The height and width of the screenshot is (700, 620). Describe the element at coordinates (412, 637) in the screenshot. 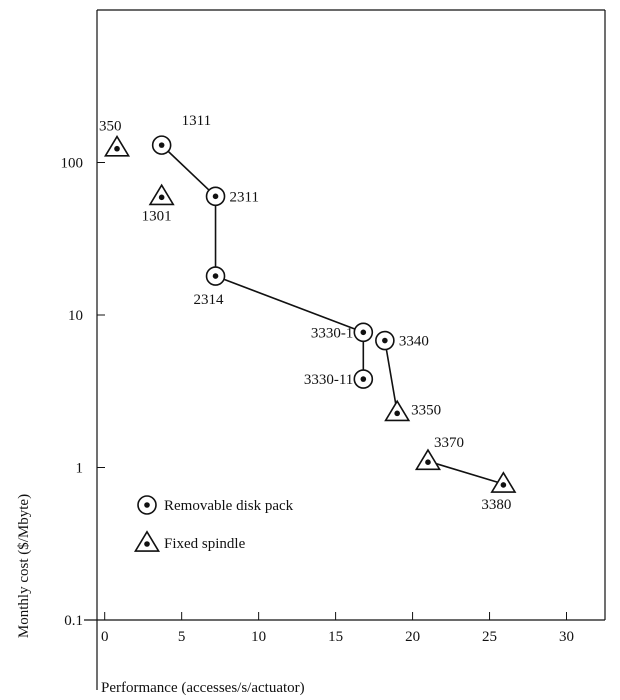

I see `x-tick-label: 20` at that location.